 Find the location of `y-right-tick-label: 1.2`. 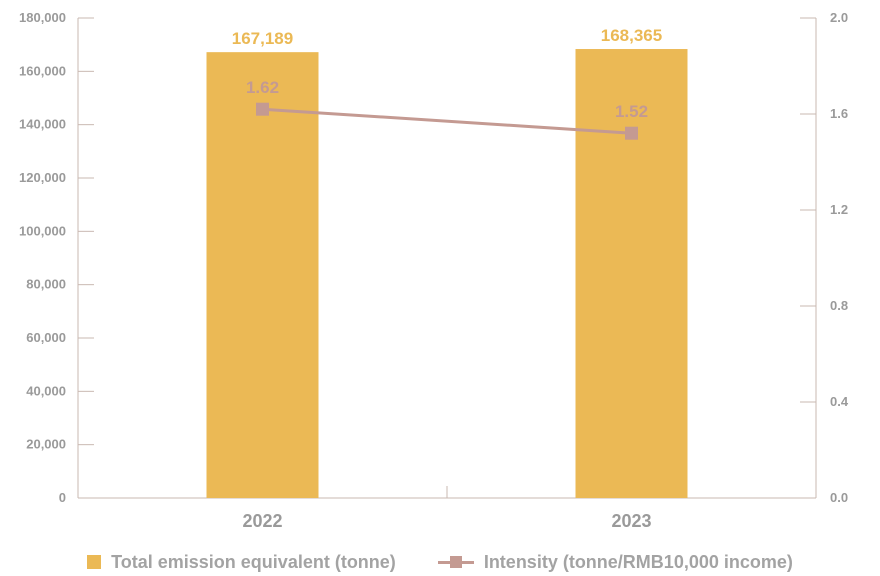

y-right-tick-label: 1.2 is located at coordinates (839, 209).